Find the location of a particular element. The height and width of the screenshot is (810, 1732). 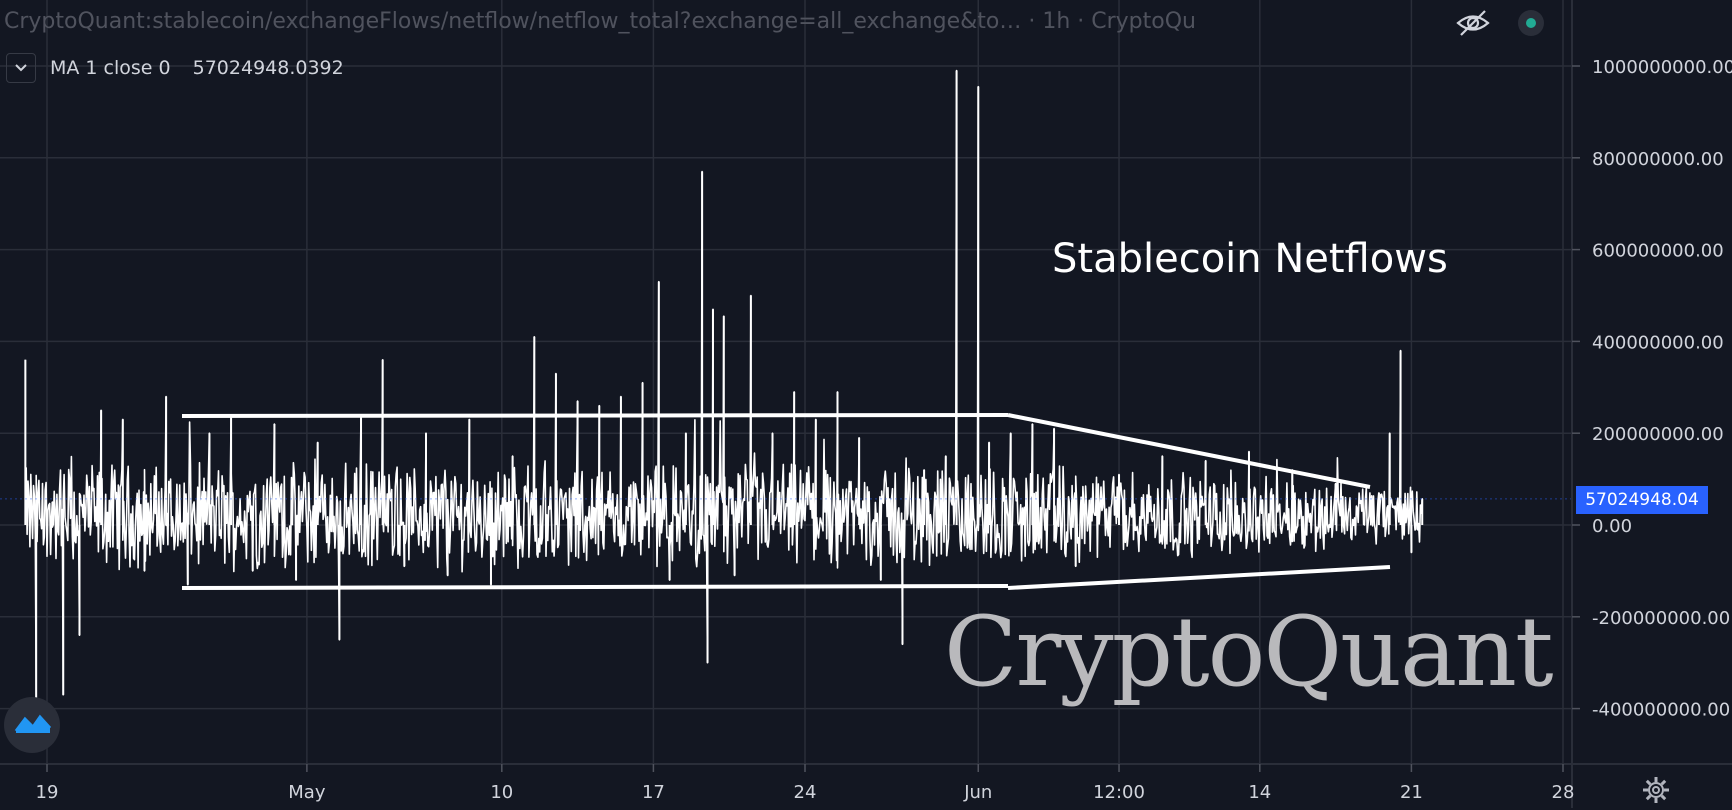

x-tick-label: 12:00 is located at coordinates (1119, 792).